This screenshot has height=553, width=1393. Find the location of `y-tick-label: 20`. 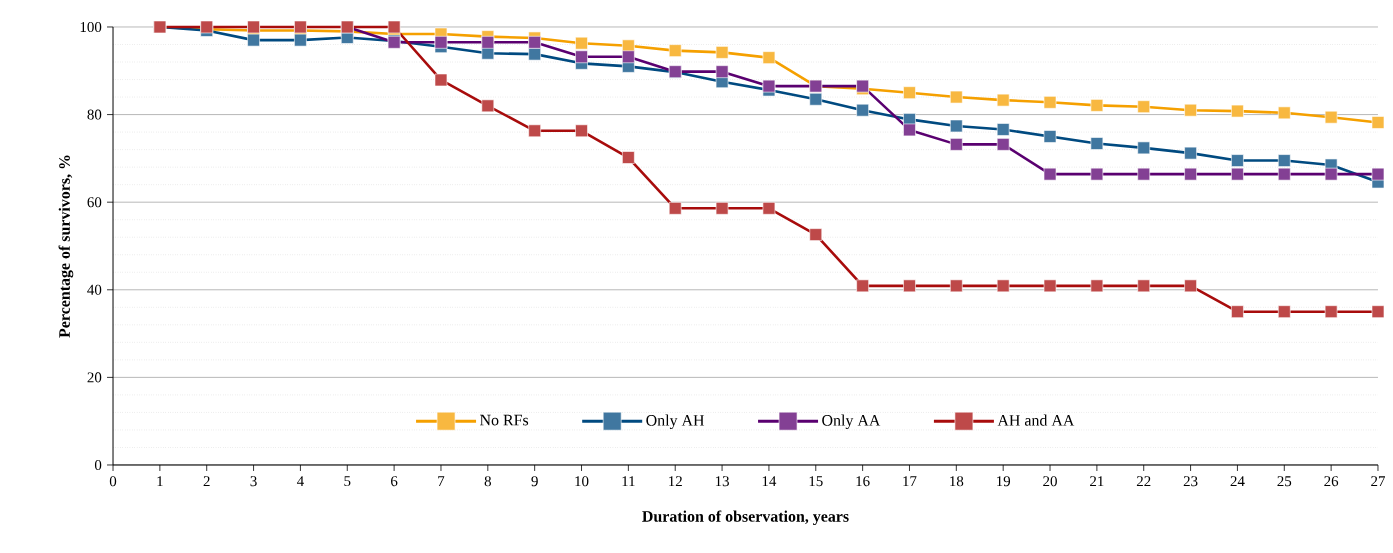

y-tick-label: 20 is located at coordinates (94, 377).